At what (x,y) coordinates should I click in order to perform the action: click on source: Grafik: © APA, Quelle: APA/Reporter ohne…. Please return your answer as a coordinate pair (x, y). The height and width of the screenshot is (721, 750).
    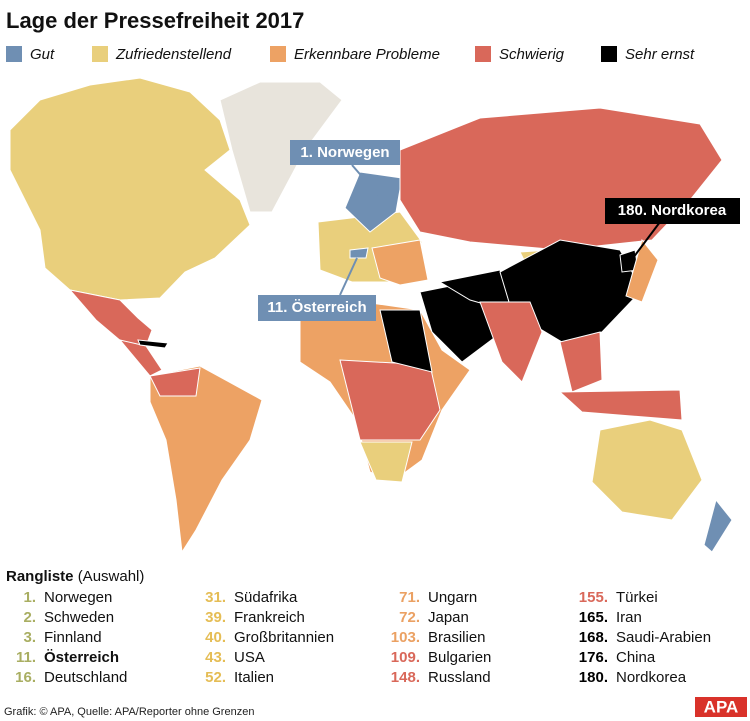
    Looking at the image, I should click on (129, 712).